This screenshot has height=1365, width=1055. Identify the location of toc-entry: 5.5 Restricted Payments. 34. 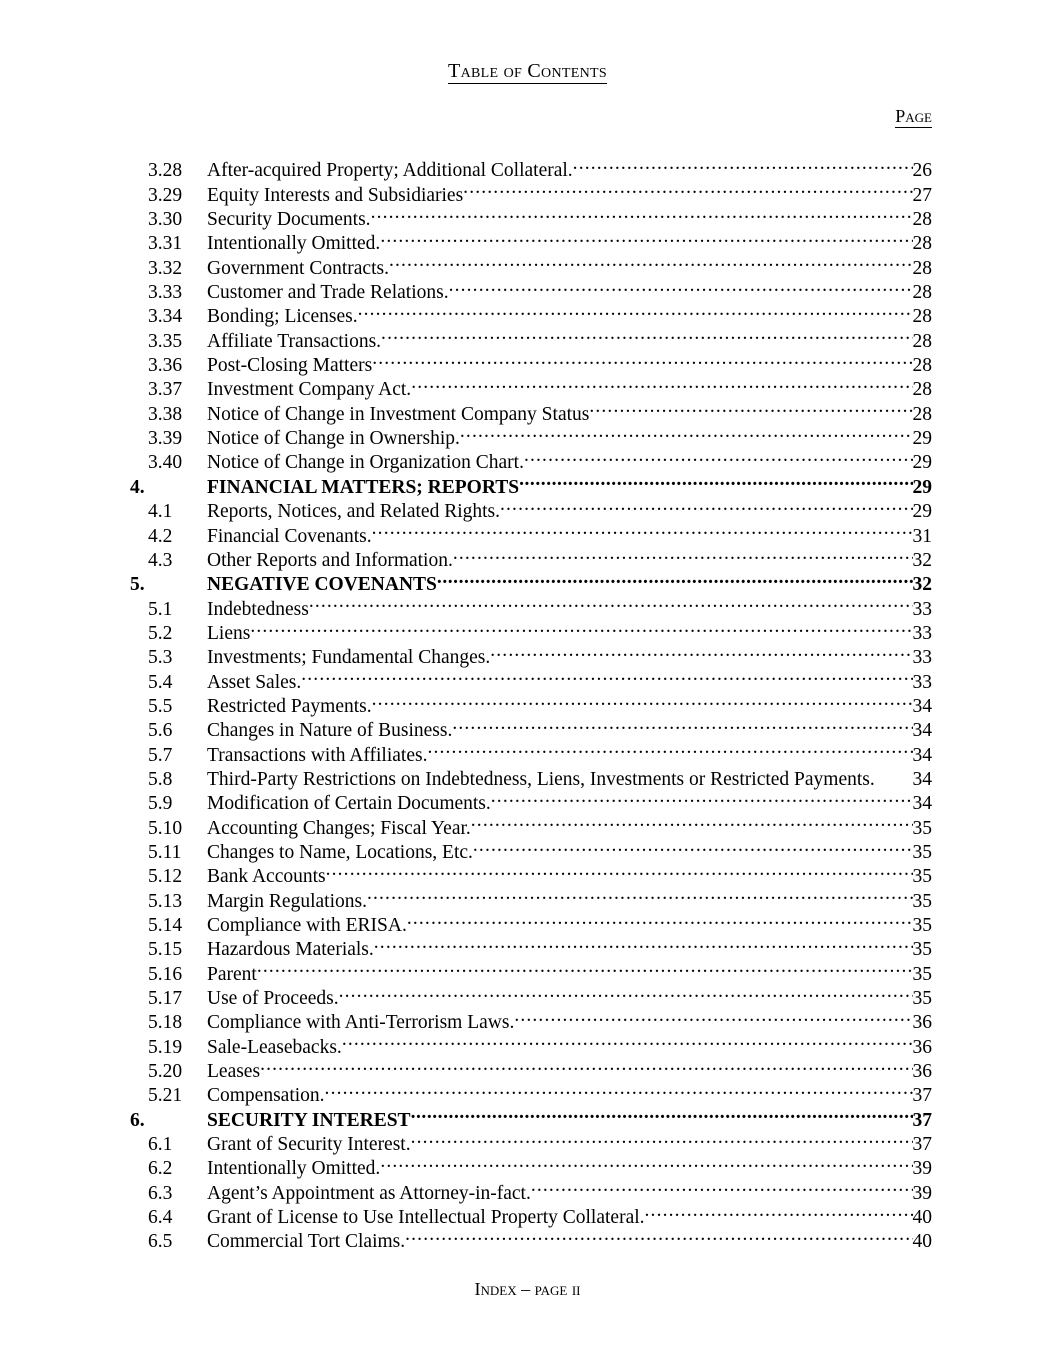
(527, 702).